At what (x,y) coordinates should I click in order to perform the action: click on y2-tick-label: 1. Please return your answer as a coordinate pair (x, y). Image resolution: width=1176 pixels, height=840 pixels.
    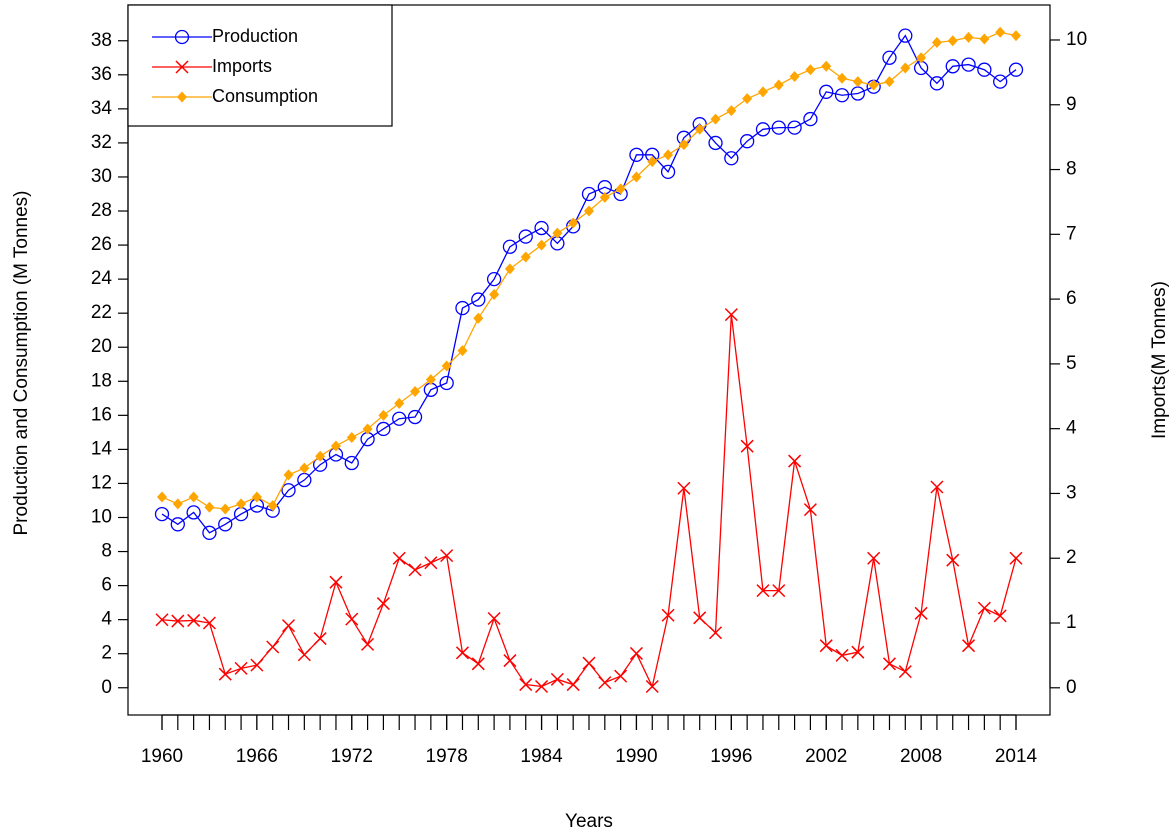
    Looking at the image, I should click on (1071, 622).